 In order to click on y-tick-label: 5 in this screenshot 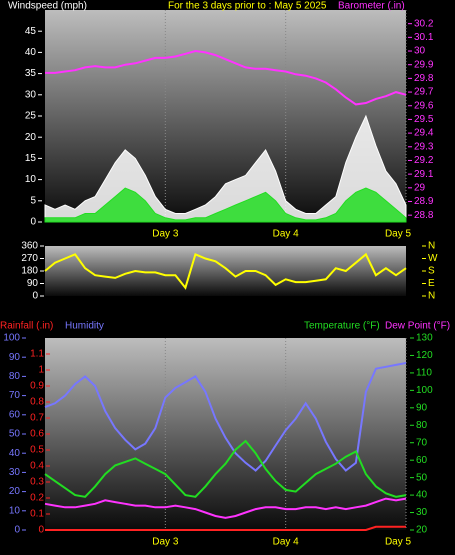, I will do `click(33, 200)`.